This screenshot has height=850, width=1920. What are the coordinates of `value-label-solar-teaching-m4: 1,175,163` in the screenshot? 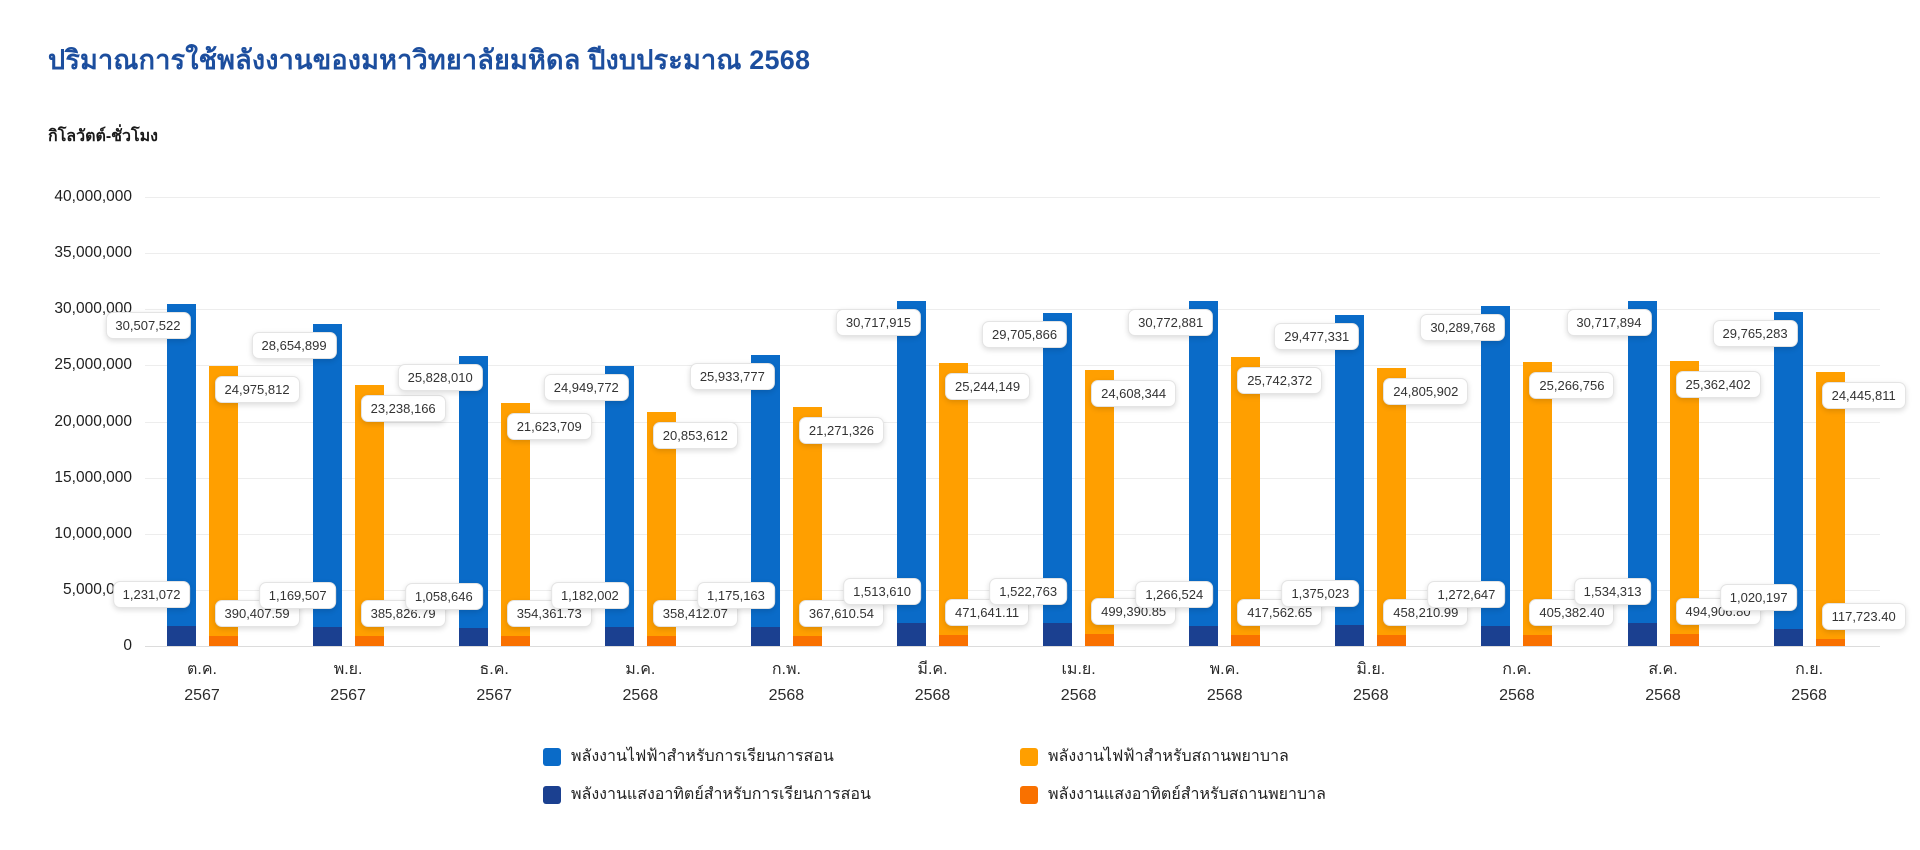 It's located at (736, 595).